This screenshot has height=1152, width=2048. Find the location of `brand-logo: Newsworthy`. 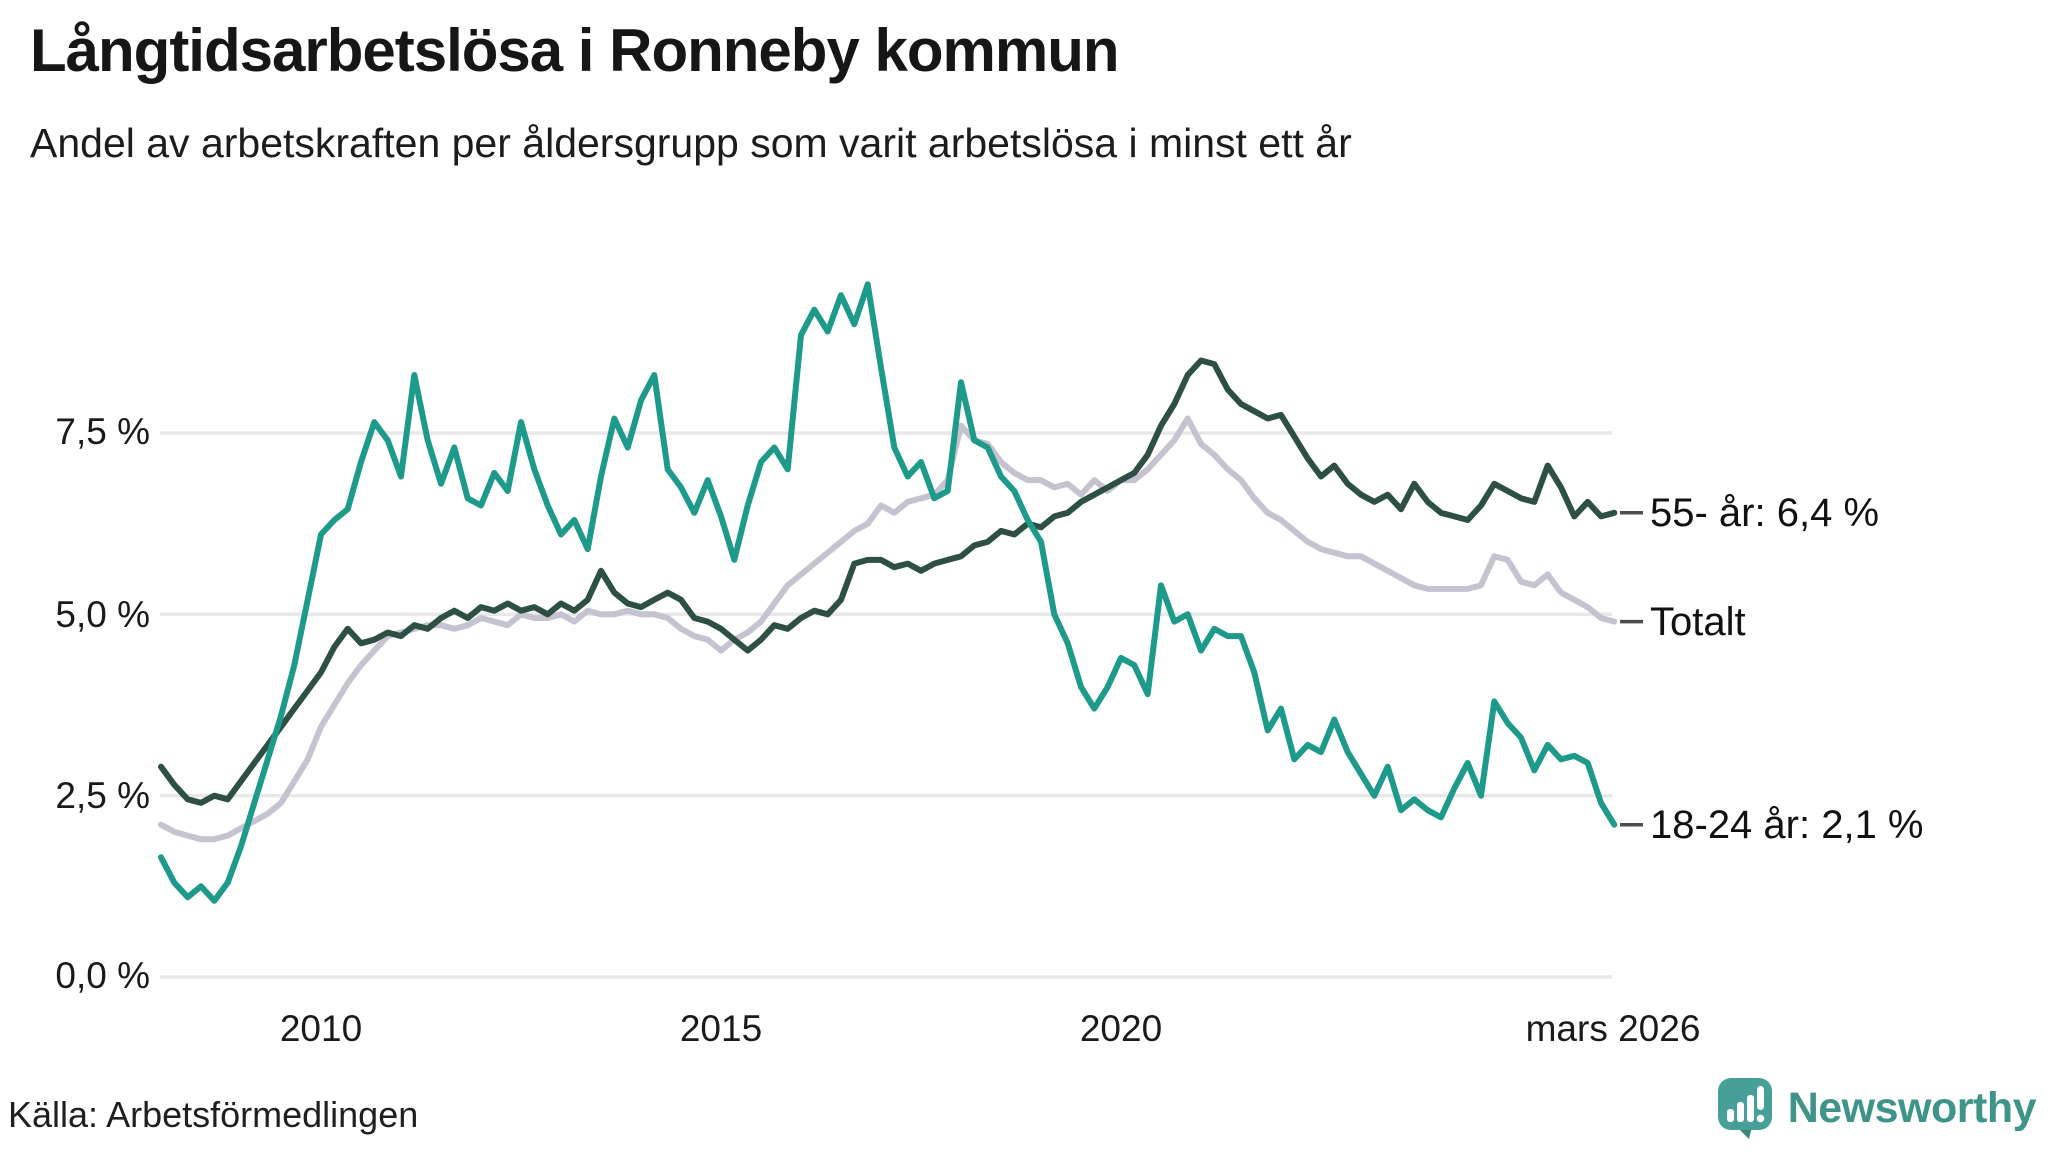

brand-logo: Newsworthy is located at coordinates (1876, 1108).